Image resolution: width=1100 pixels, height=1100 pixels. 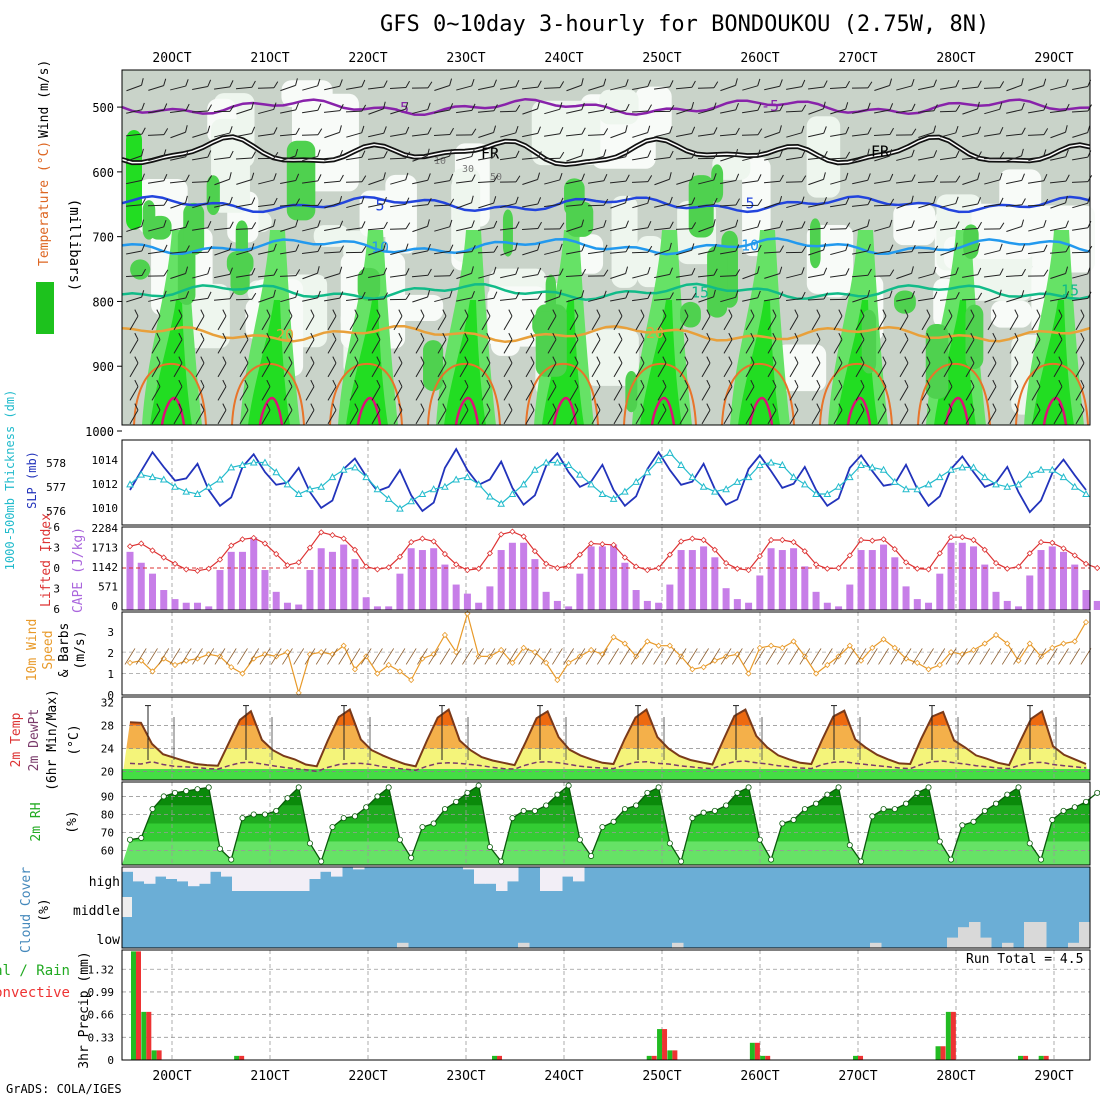 I want to click on rh-tick-label: 60, so click(x=107, y=851).